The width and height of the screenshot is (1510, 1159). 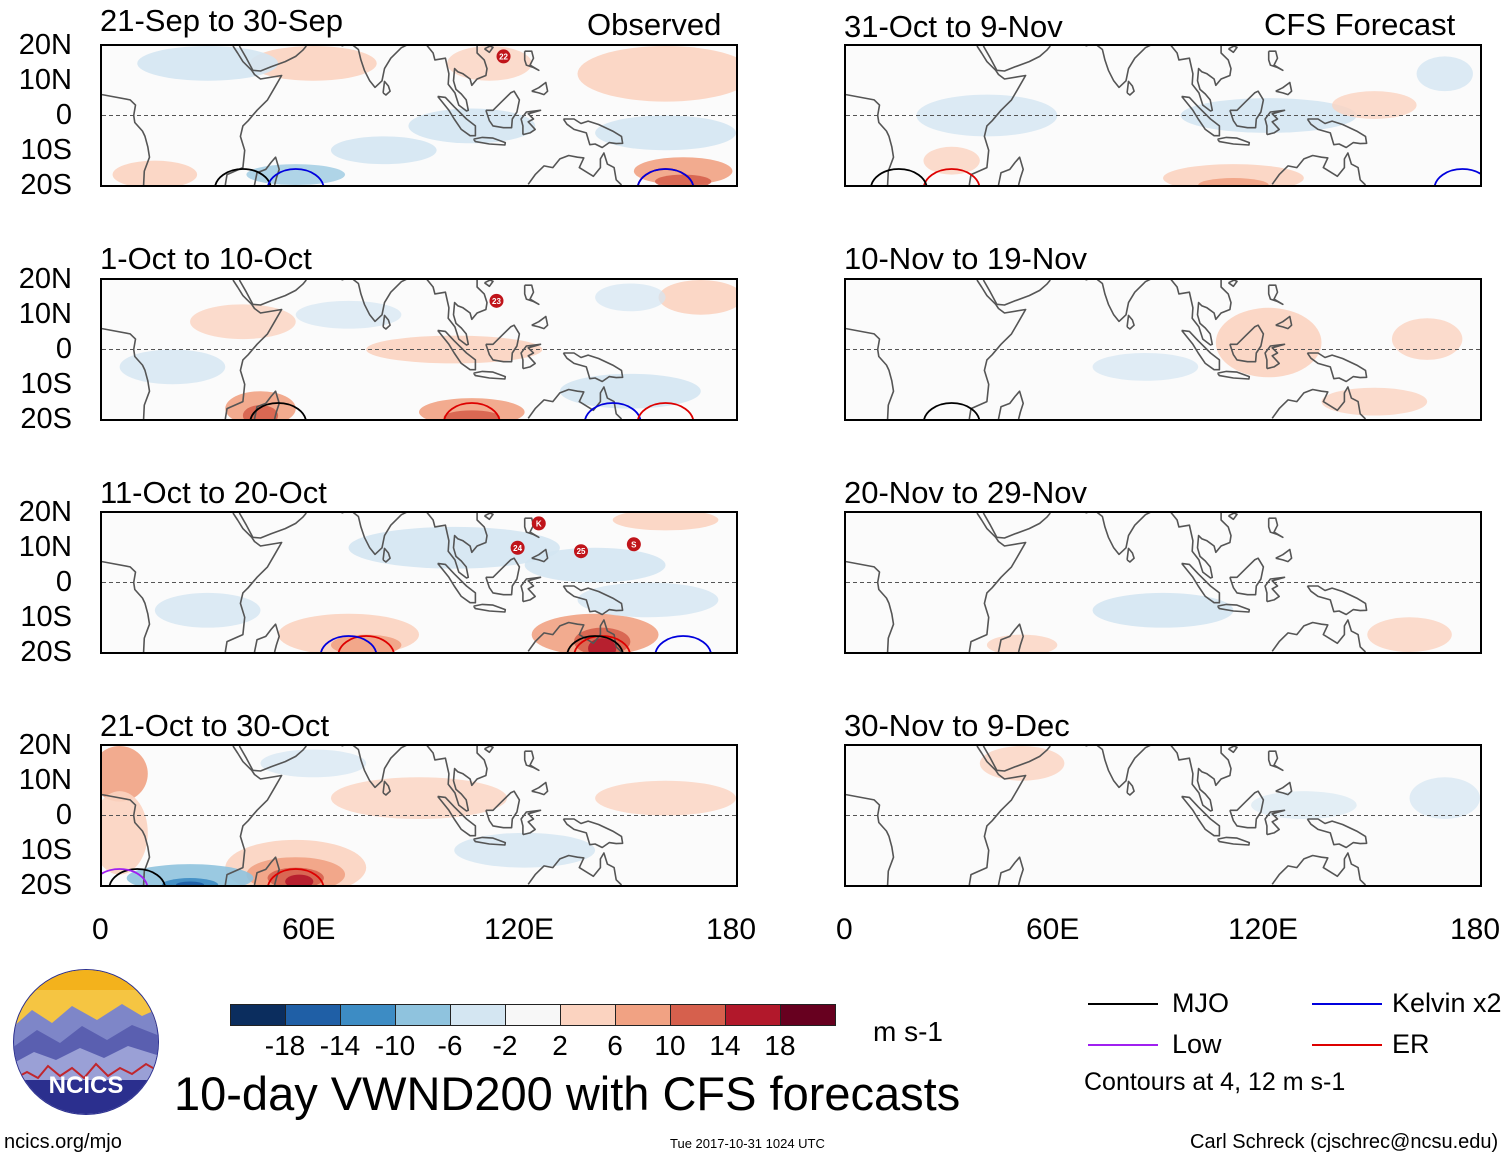 I want to click on storm-marker: 22, so click(x=503, y=56).